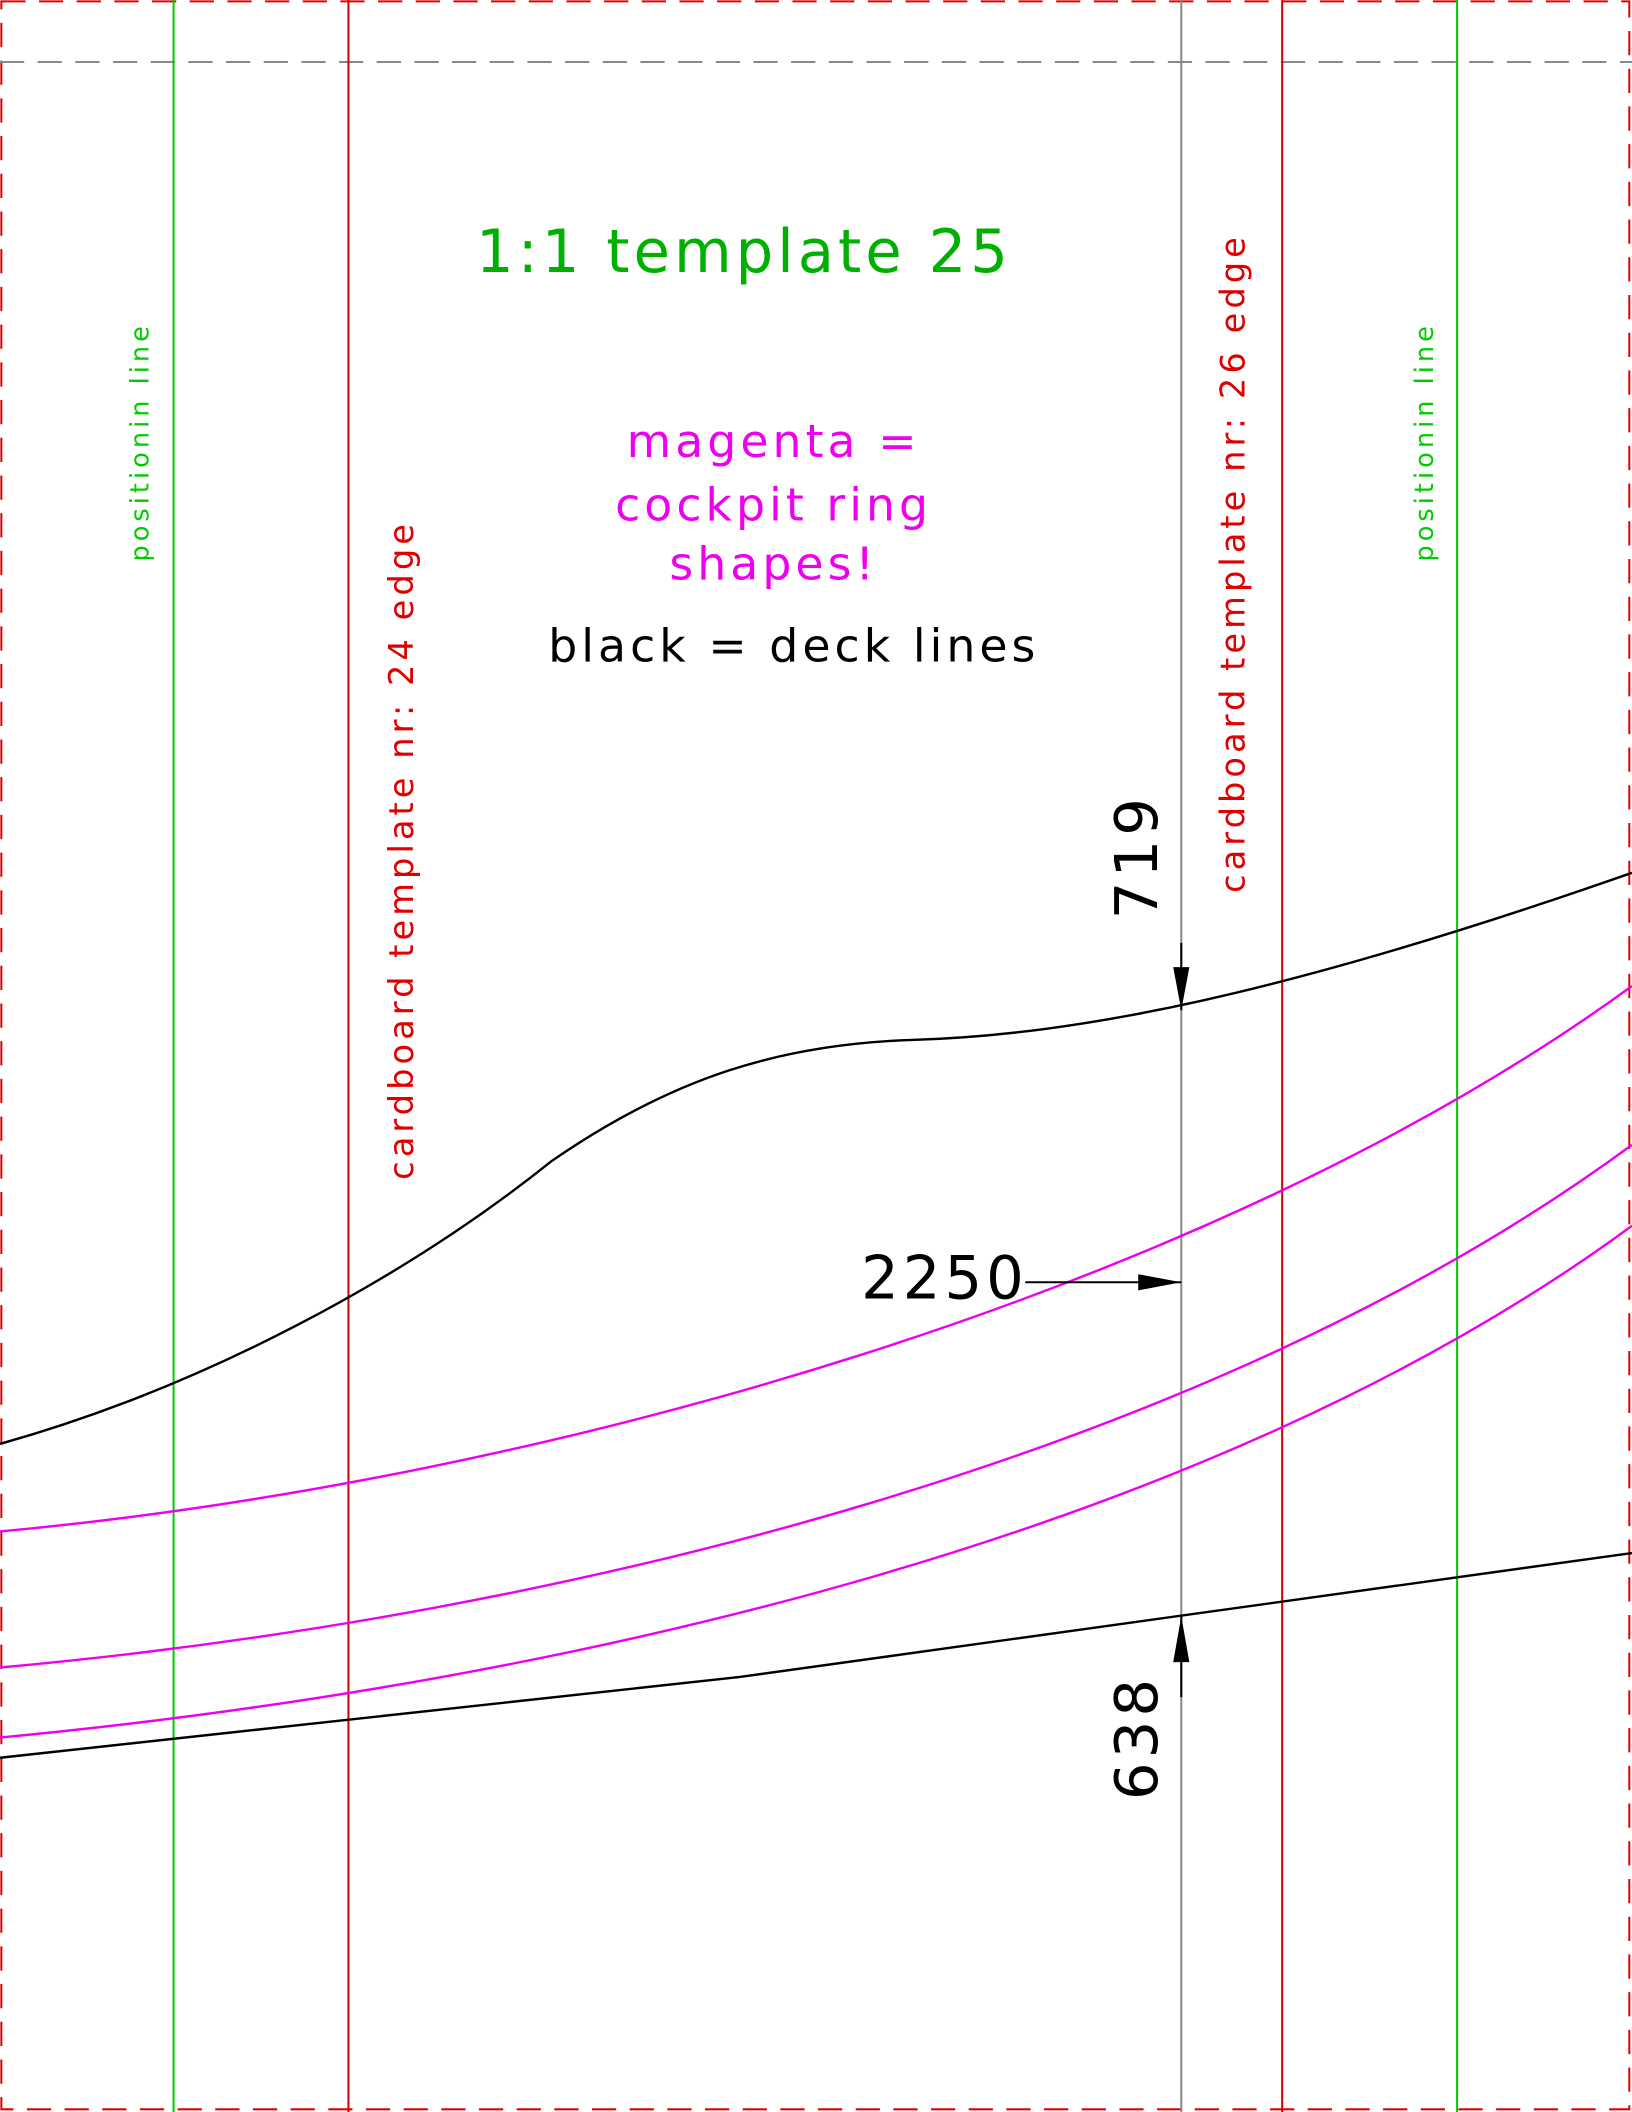 This screenshot has height=2112, width=1632. I want to click on legend-text: cockpit ring, so click(773, 504).